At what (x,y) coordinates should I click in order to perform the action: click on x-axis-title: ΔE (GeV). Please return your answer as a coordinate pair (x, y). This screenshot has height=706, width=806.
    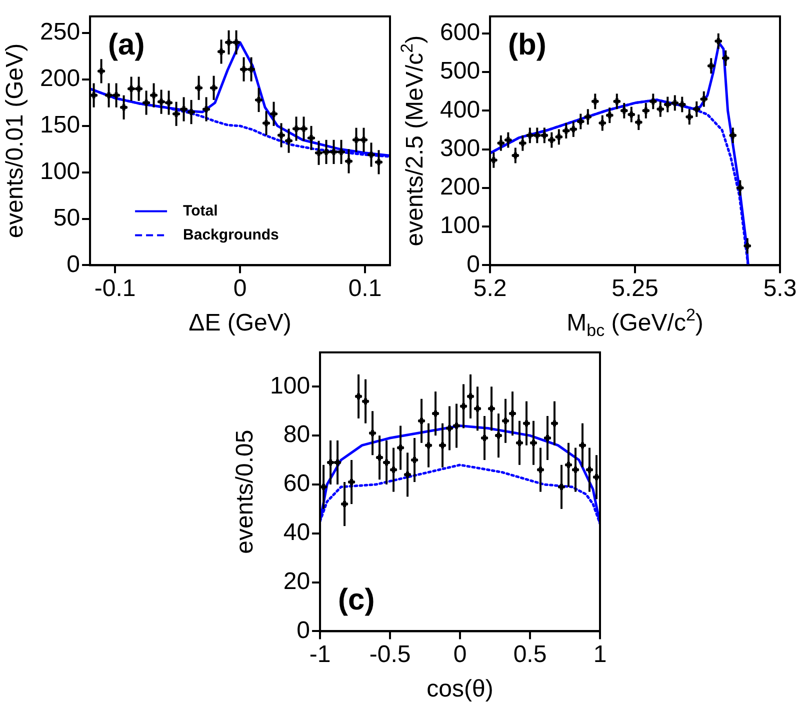
    Looking at the image, I should click on (240, 323).